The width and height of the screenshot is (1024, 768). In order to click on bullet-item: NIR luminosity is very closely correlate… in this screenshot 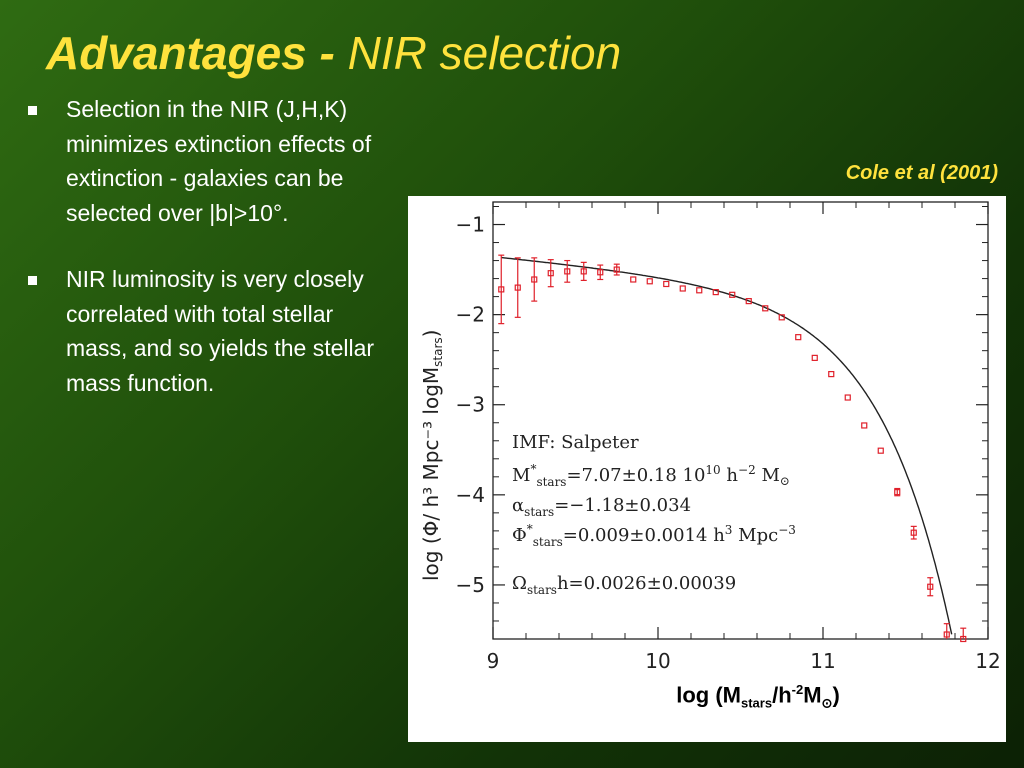, I will do `click(213, 331)`.